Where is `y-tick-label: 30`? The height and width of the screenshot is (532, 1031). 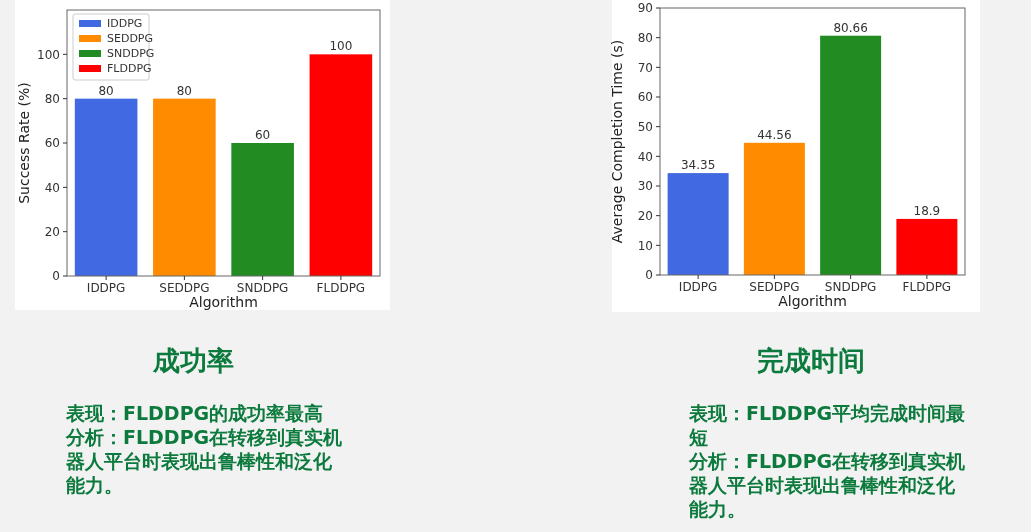
y-tick-label: 30 is located at coordinates (645, 186).